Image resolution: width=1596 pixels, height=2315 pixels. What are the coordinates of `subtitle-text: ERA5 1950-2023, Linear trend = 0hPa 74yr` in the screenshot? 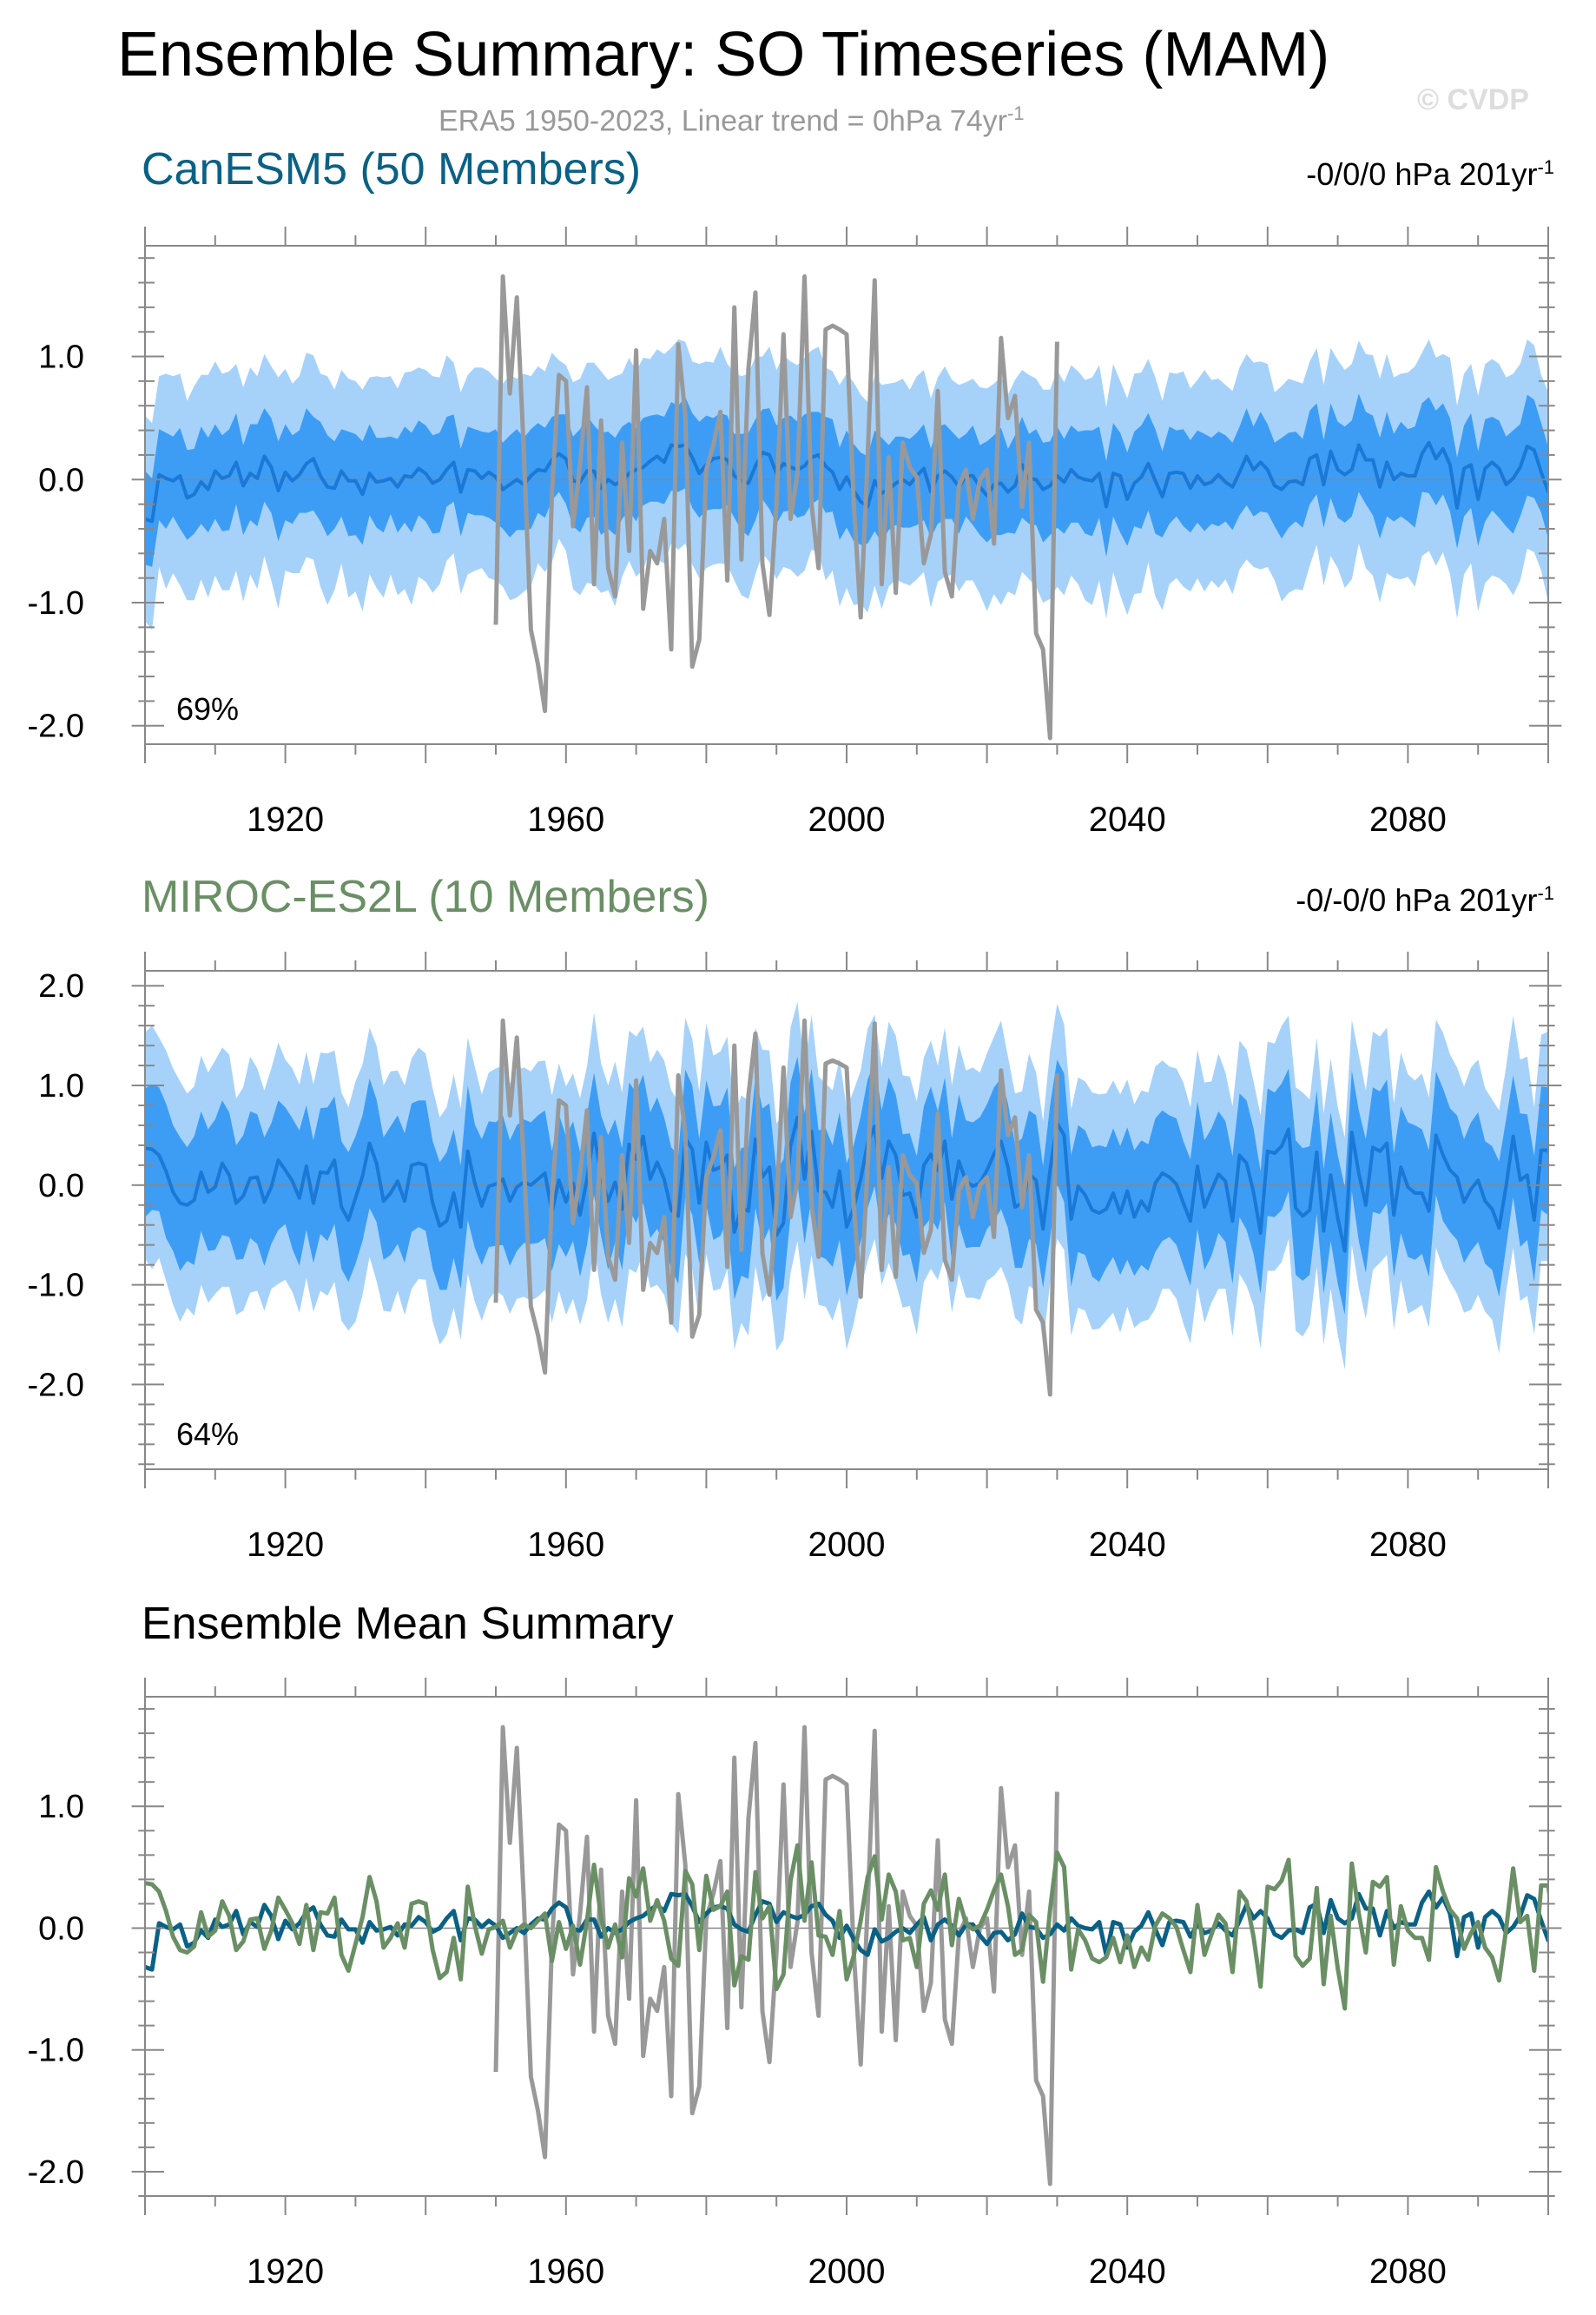 It's located at (723, 121).